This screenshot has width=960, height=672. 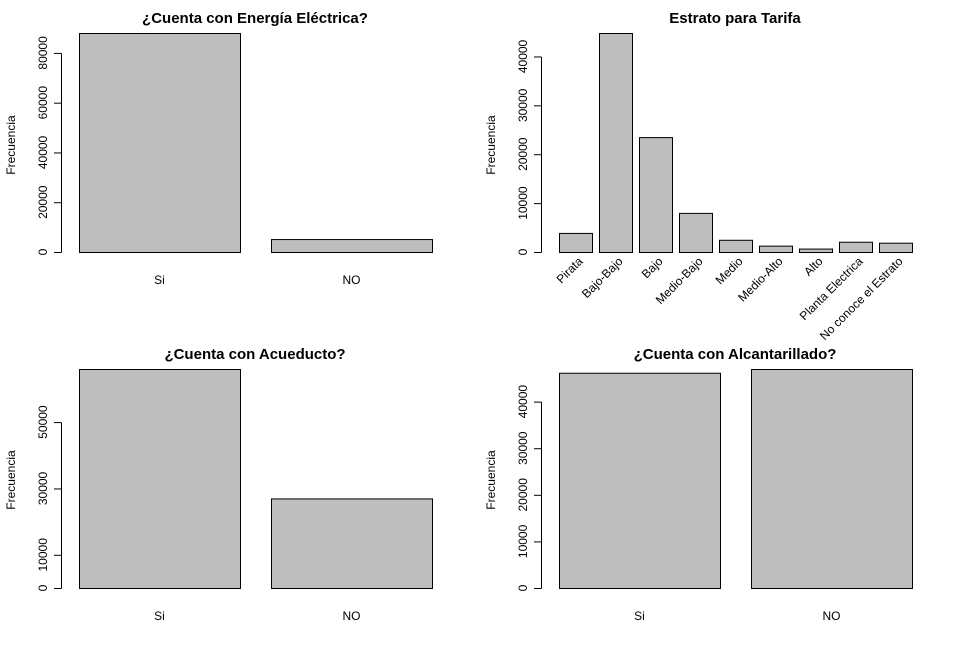 I want to click on y-tick-label: 80000, so click(x=43, y=53).